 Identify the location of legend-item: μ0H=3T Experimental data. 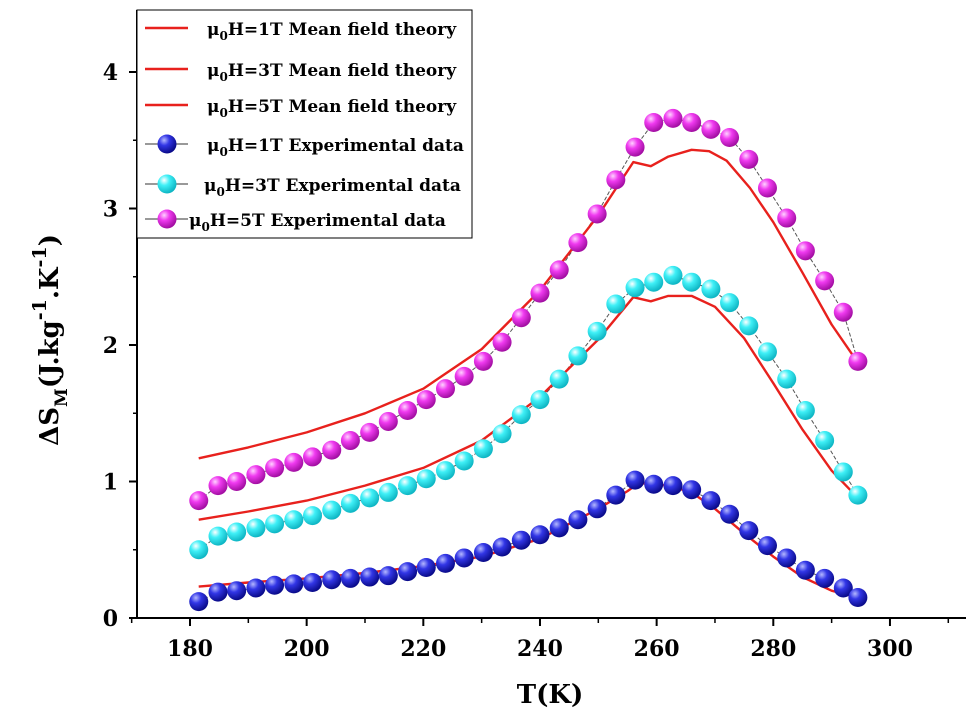
(303, 186).